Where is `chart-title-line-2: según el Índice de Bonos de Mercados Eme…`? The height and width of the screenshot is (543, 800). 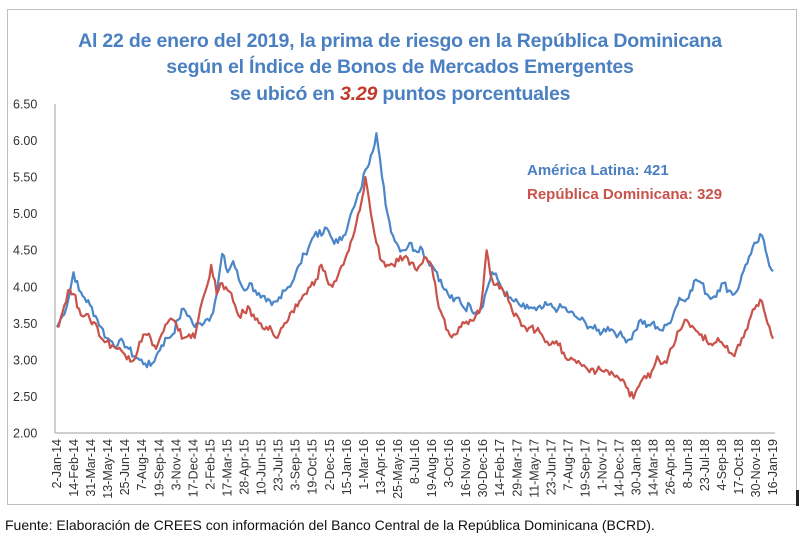 chart-title-line-2: según el Índice de Bonos de Mercados Eme… is located at coordinates (400, 67).